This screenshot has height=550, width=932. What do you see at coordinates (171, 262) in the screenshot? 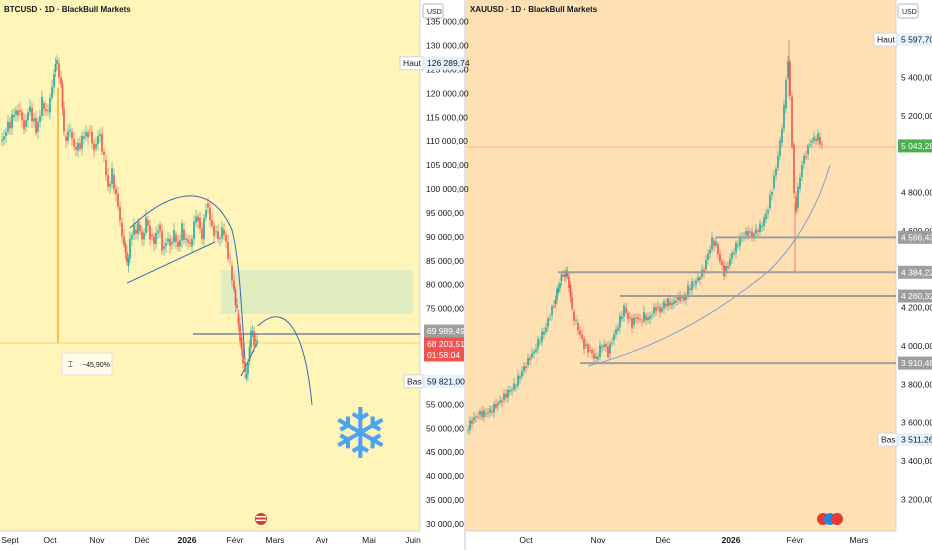
I see `btc-trend-lower` at bounding box center [171, 262].